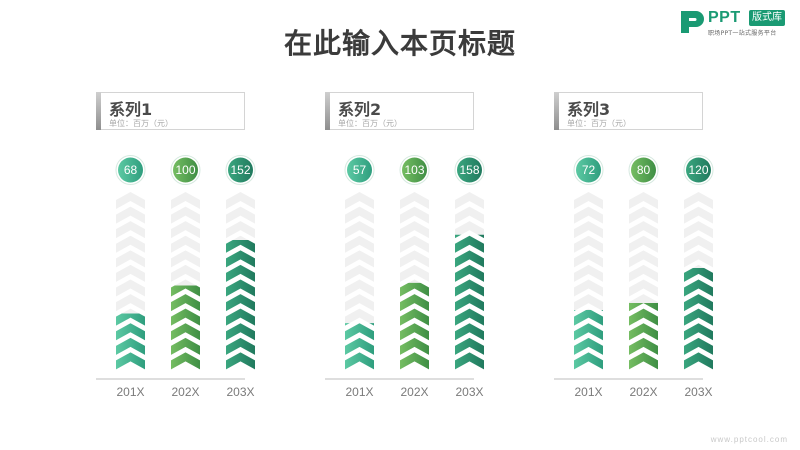 The width and height of the screenshot is (800, 450). I want to click on footer-url: www.pptcool.com, so click(749, 439).